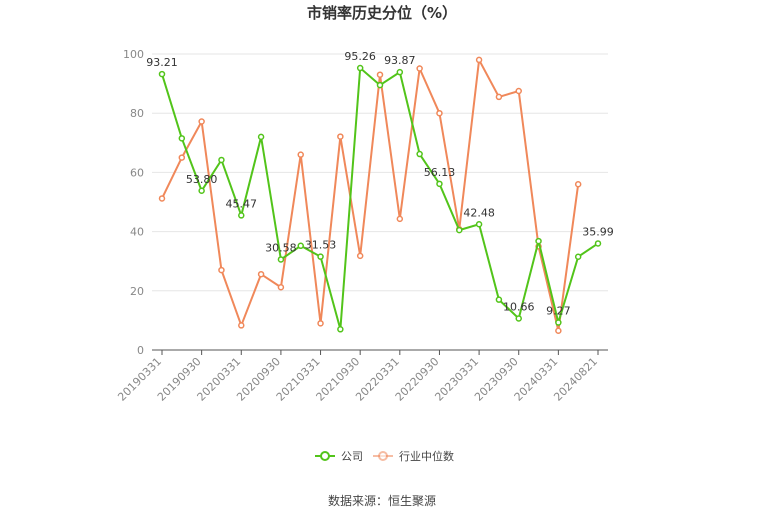  I want to click on data-label: 56.13, so click(440, 172).